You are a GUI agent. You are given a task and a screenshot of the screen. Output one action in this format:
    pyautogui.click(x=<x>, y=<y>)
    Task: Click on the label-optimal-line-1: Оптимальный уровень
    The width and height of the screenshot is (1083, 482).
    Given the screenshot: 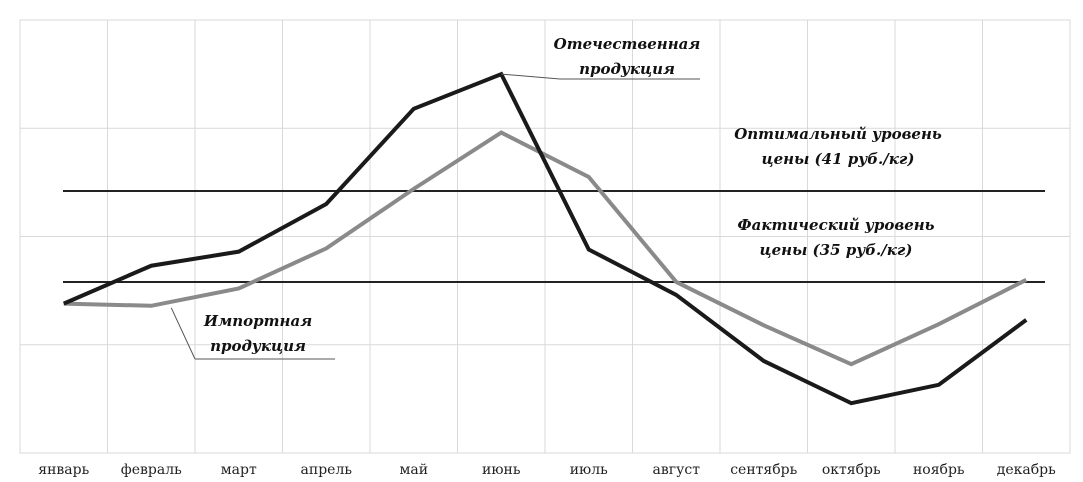 What is the action you would take?
    pyautogui.click(x=838, y=134)
    